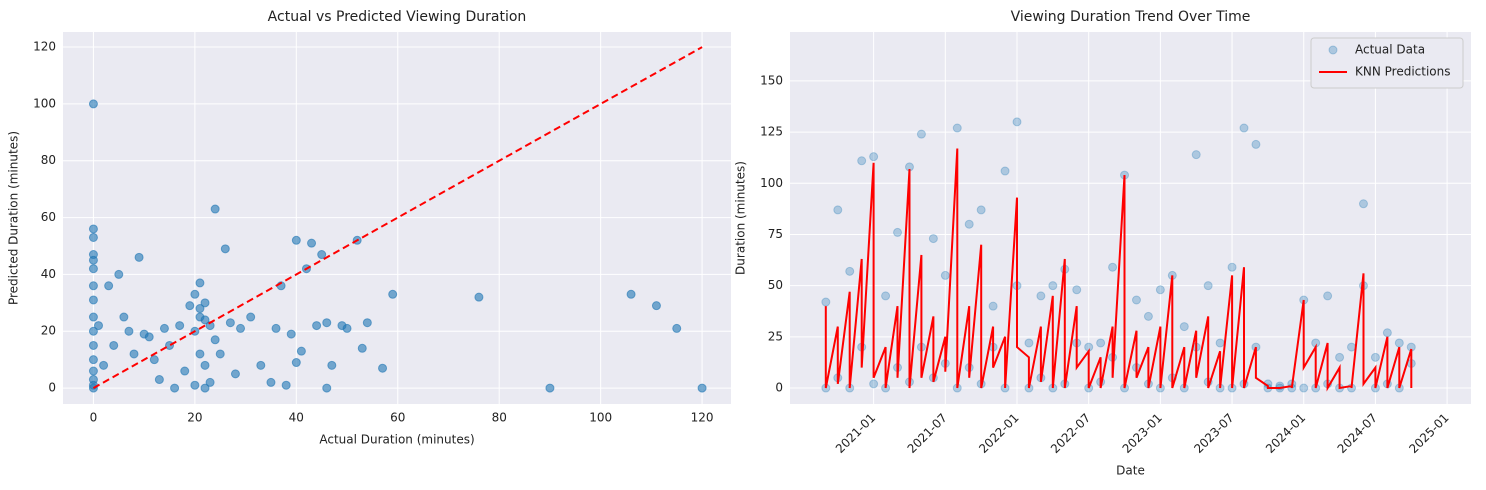 The width and height of the screenshot is (1486, 490). I want to click on legend-marker, so click(1333, 50).